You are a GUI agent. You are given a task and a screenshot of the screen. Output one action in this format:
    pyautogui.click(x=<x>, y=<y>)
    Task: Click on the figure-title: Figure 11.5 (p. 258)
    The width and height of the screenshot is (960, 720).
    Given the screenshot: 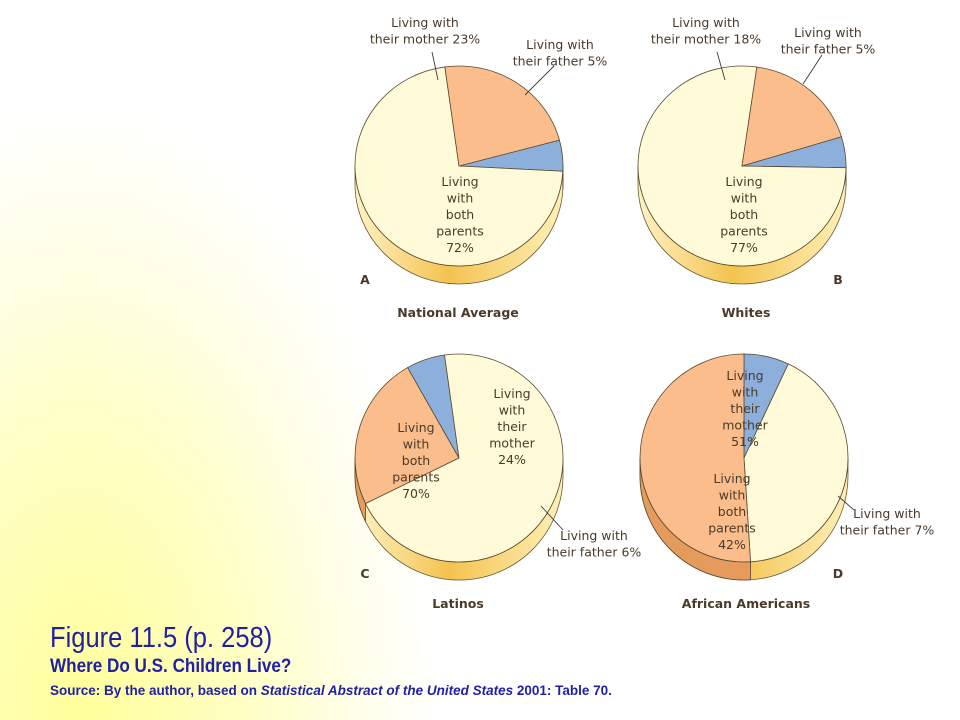 What is the action you would take?
    pyautogui.click(x=161, y=638)
    